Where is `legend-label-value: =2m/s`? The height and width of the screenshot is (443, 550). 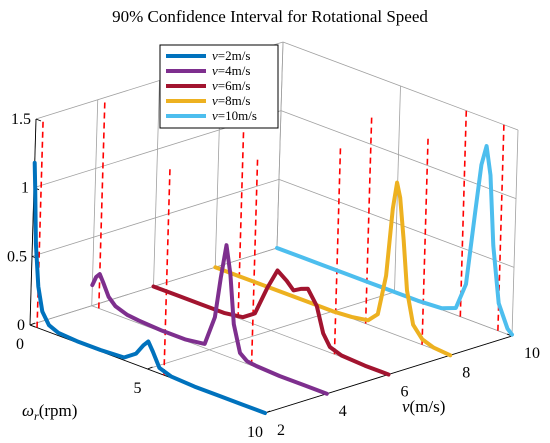 legend-label-value: =2m/s is located at coordinates (234, 55).